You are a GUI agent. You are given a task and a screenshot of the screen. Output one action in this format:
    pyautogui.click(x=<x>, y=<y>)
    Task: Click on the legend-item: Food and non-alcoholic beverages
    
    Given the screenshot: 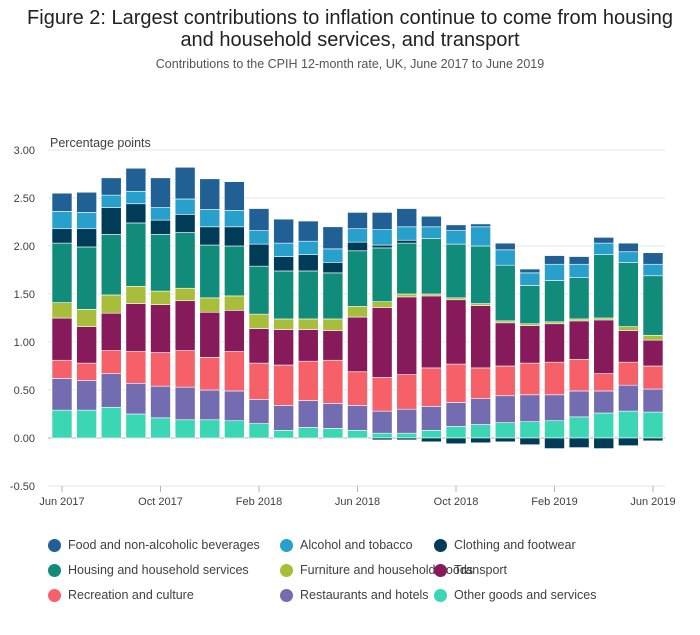 What is the action you would take?
    pyautogui.click(x=154, y=545)
    